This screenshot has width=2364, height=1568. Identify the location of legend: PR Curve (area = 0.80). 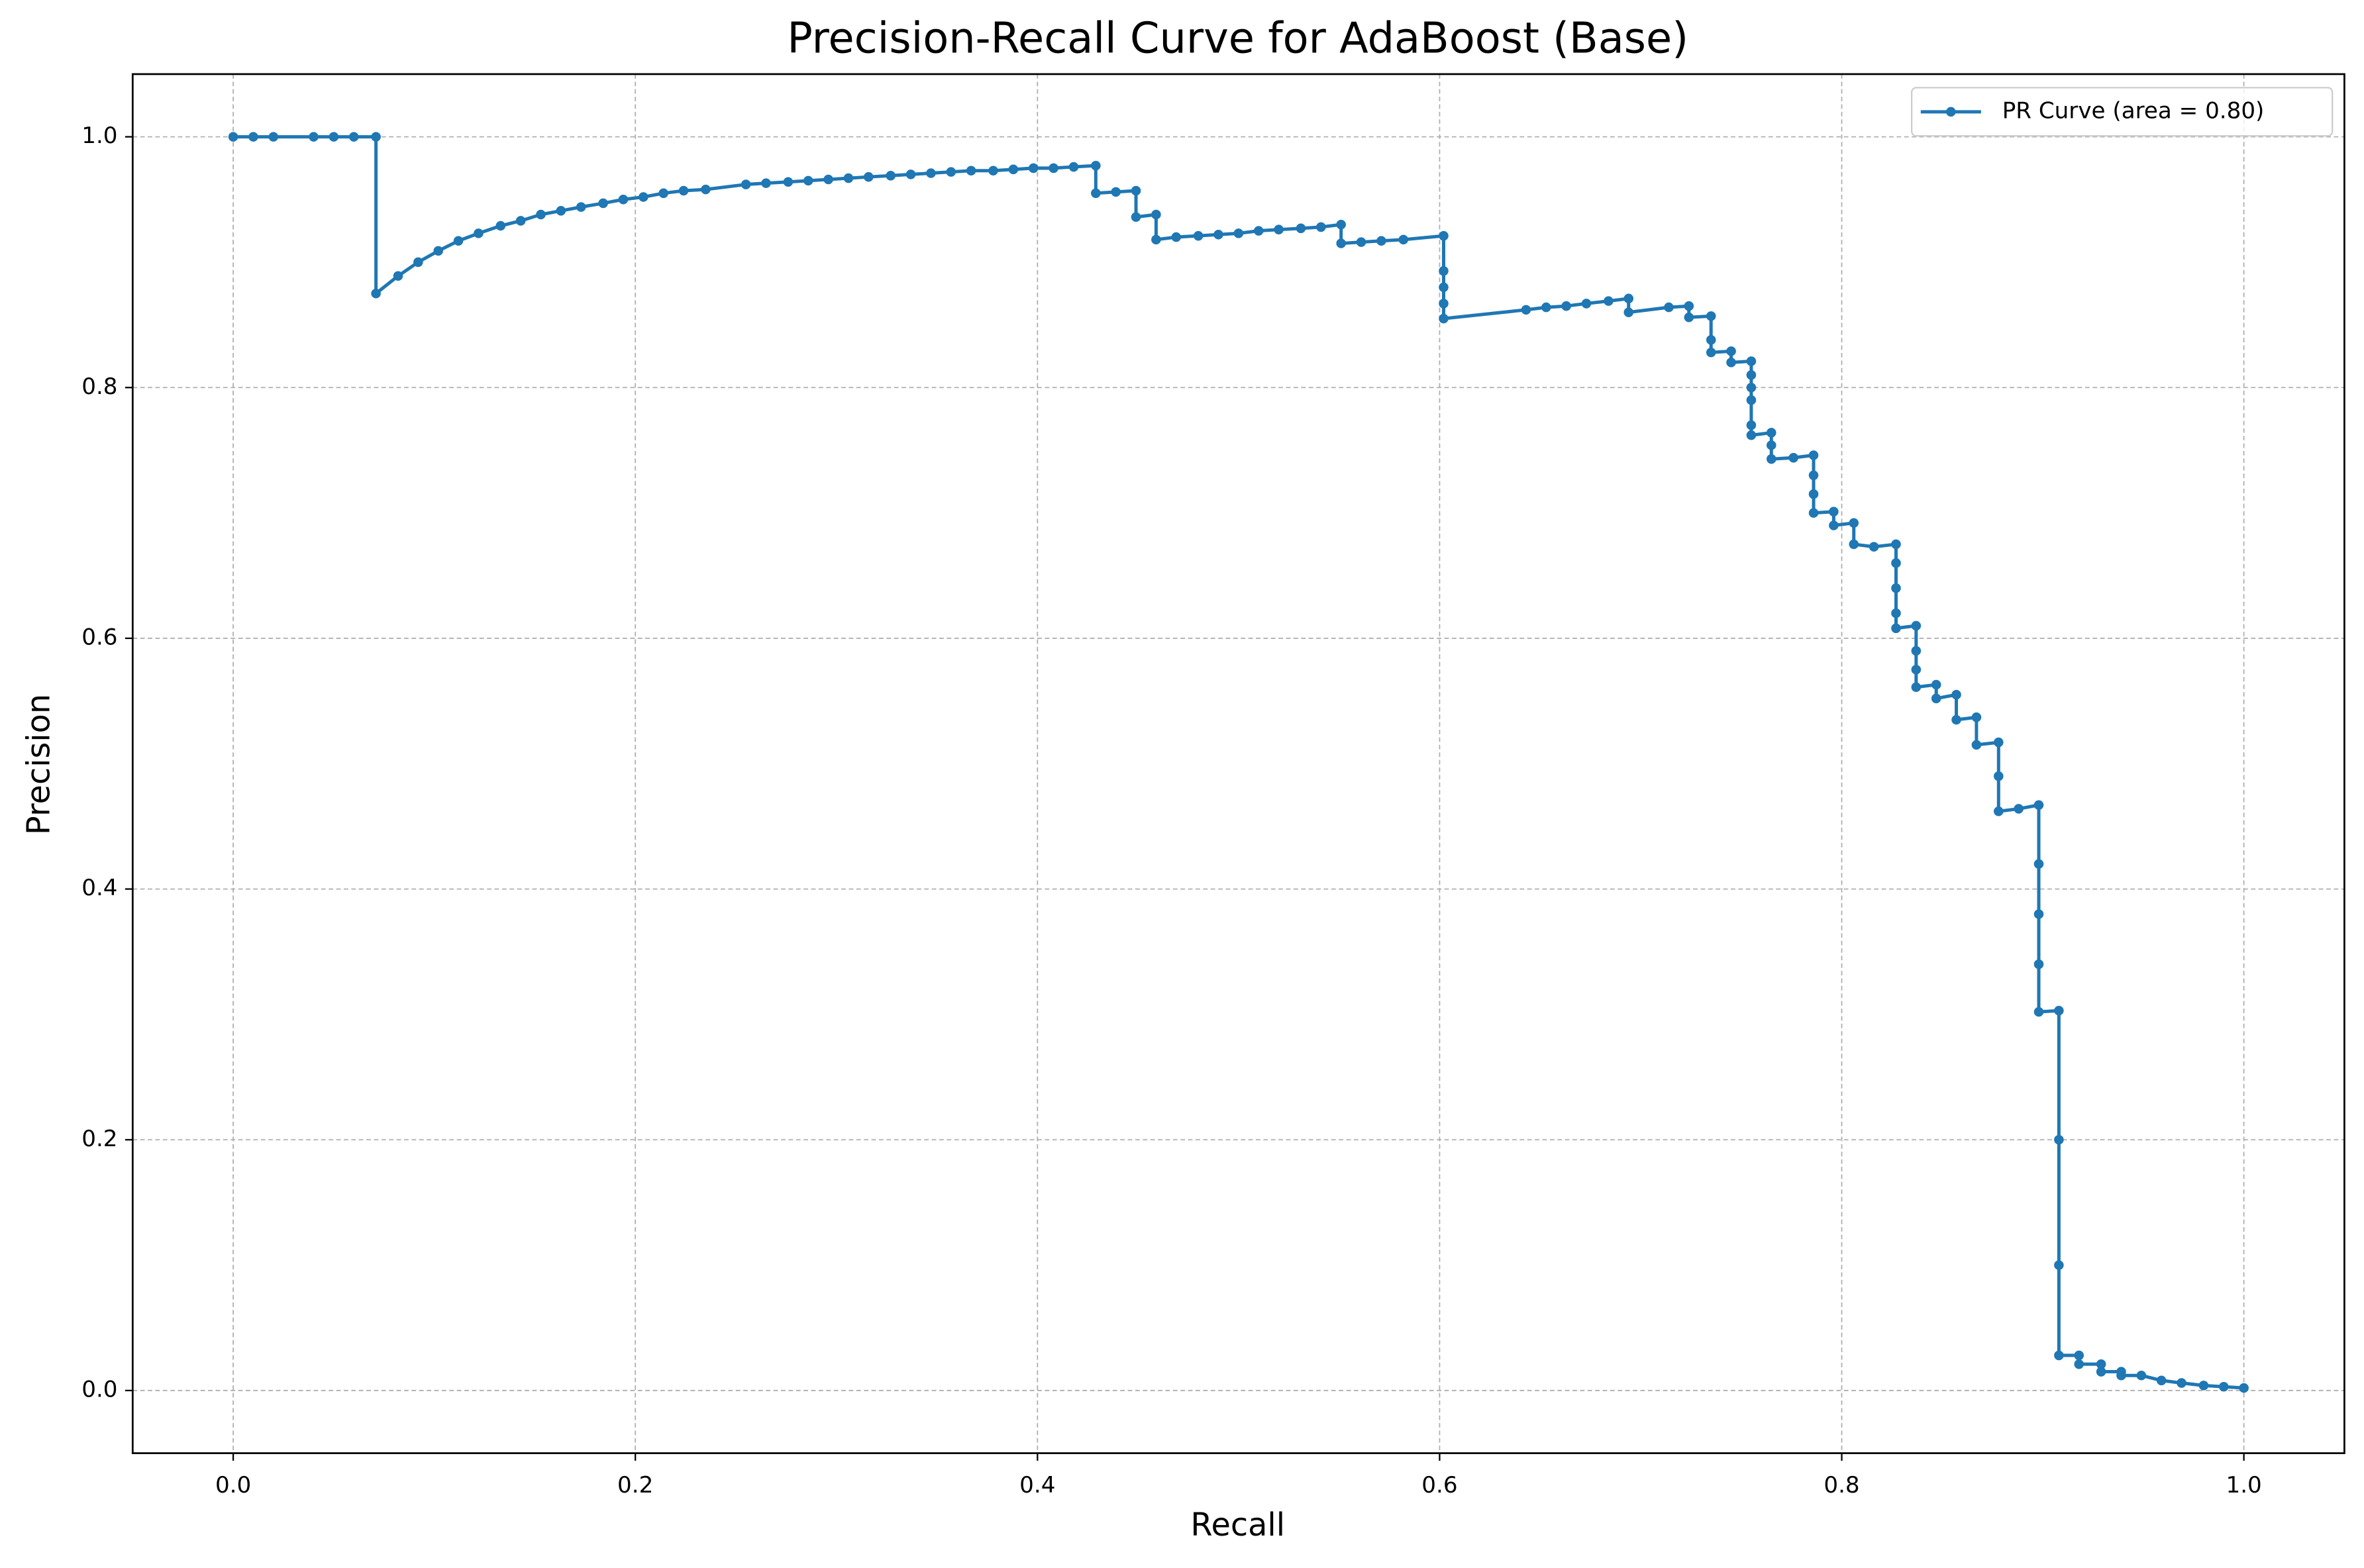
(2123, 112).